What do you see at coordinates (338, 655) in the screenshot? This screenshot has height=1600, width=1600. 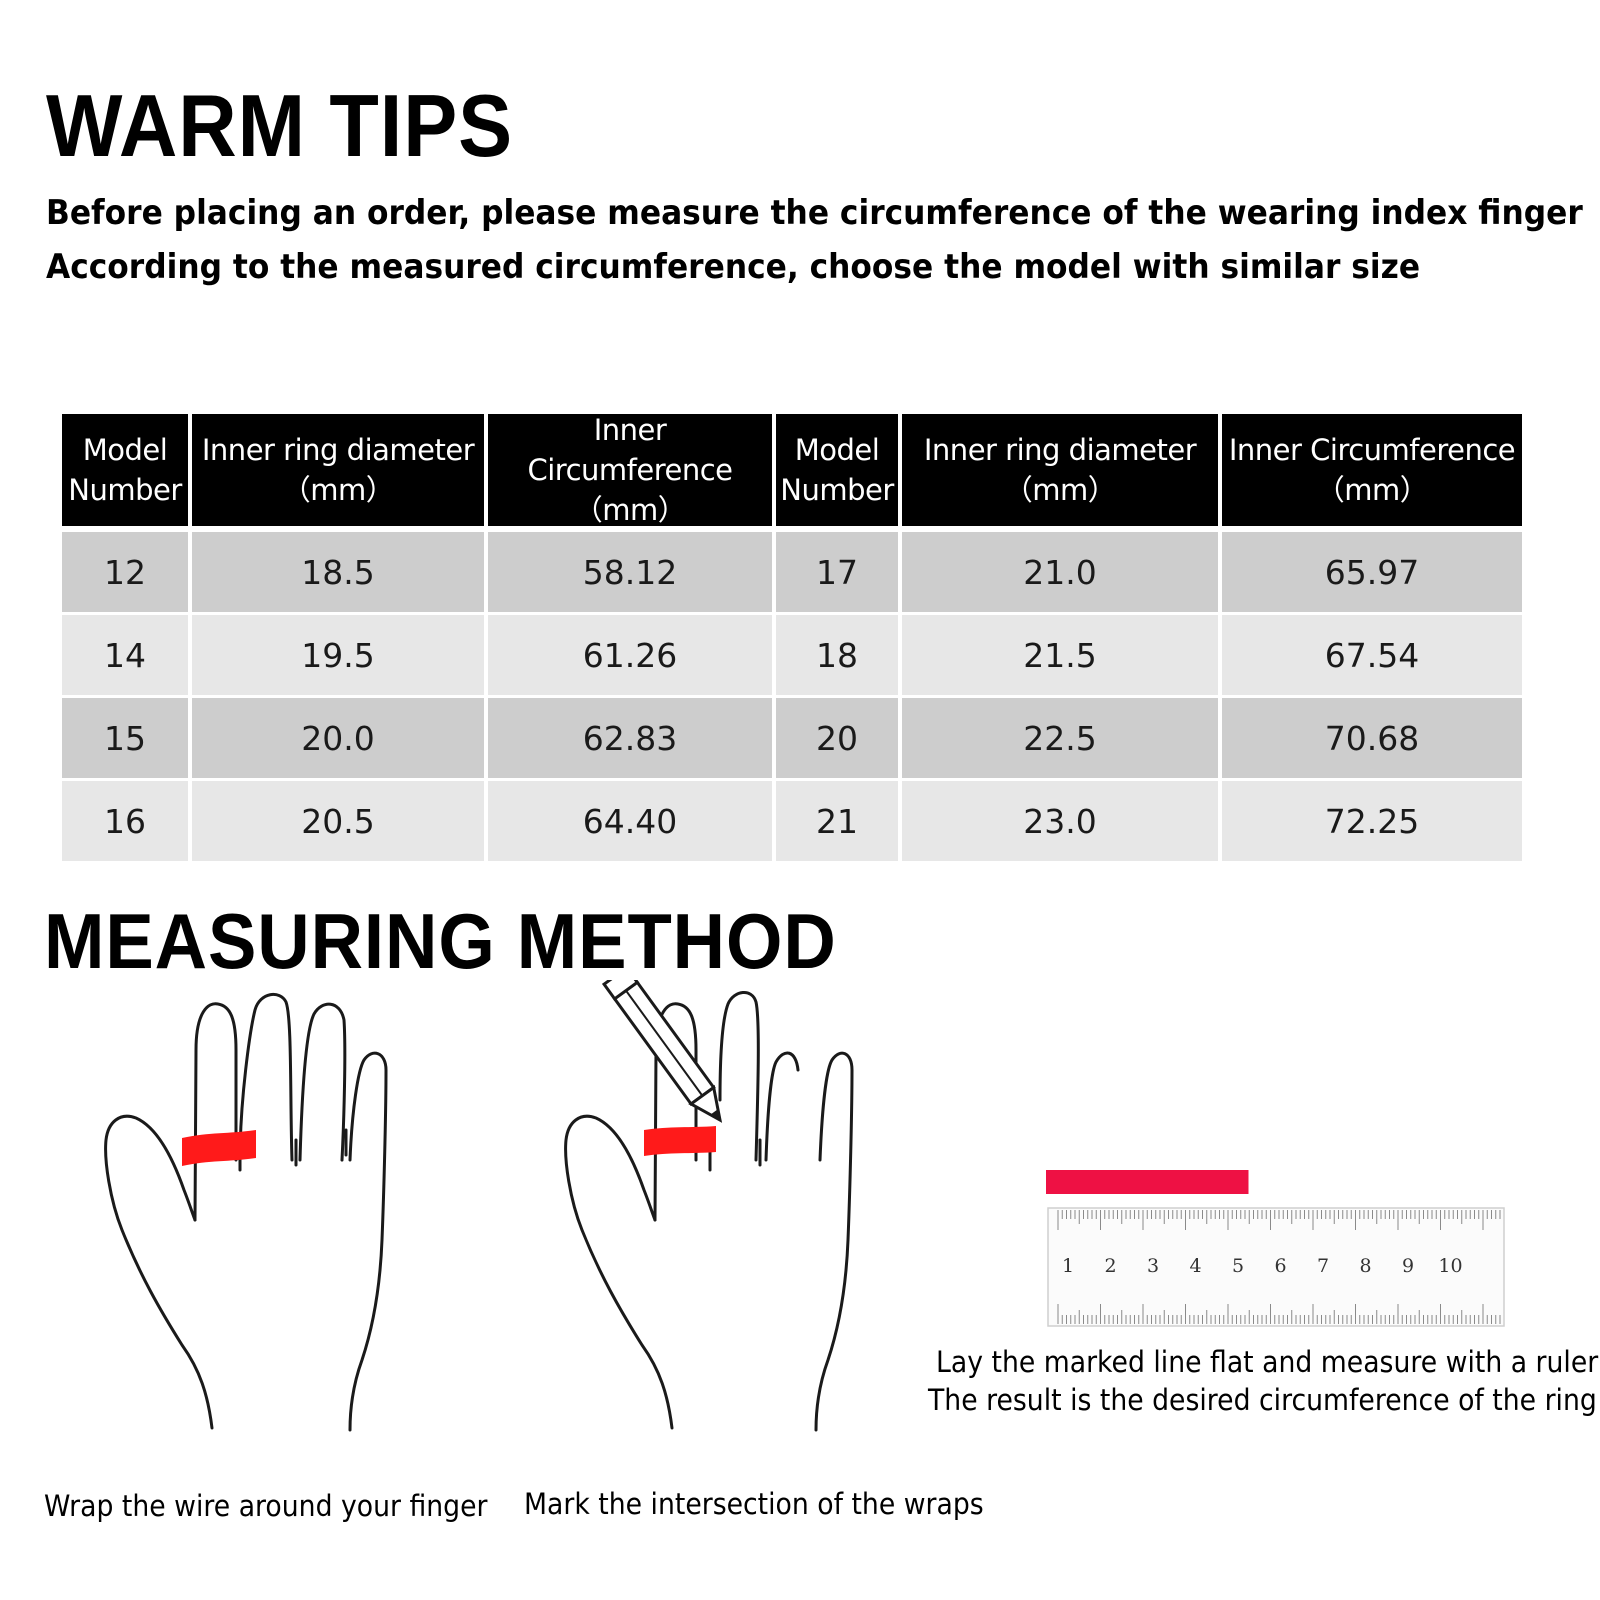 I see `table-cell: 19.5` at bounding box center [338, 655].